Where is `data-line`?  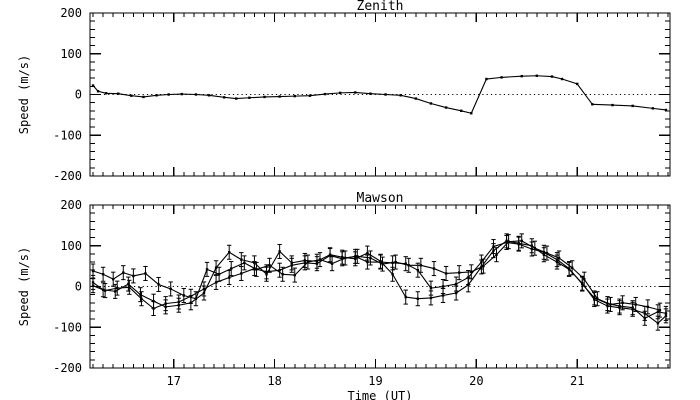
data-line is located at coordinates (379, 94).